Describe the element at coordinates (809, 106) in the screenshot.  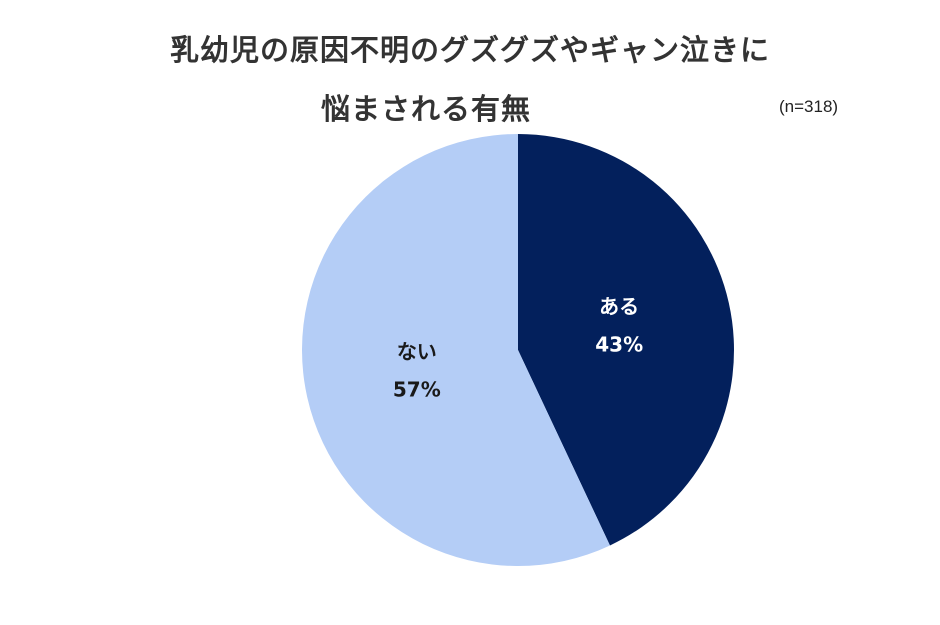
I see `sample-size-label: (n=318)` at that location.